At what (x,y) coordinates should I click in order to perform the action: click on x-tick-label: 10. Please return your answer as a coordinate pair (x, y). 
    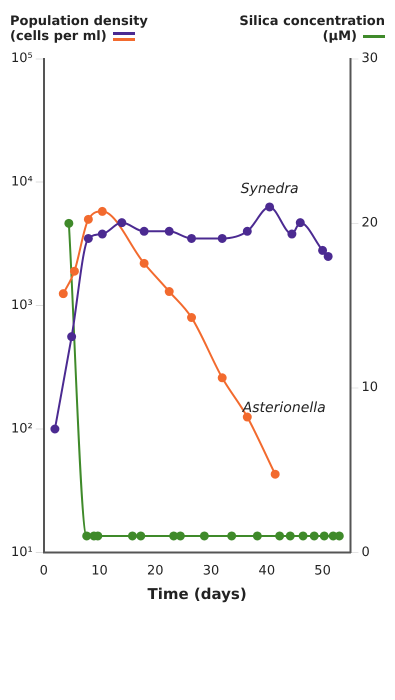
    Looking at the image, I should click on (99, 571).